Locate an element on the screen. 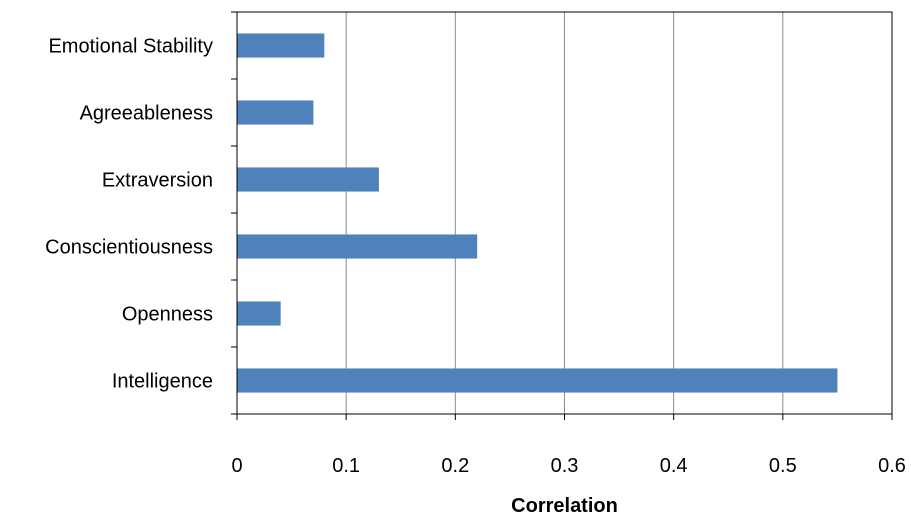 The image size is (911, 520). x-tick-label: 0.4 is located at coordinates (674, 466).